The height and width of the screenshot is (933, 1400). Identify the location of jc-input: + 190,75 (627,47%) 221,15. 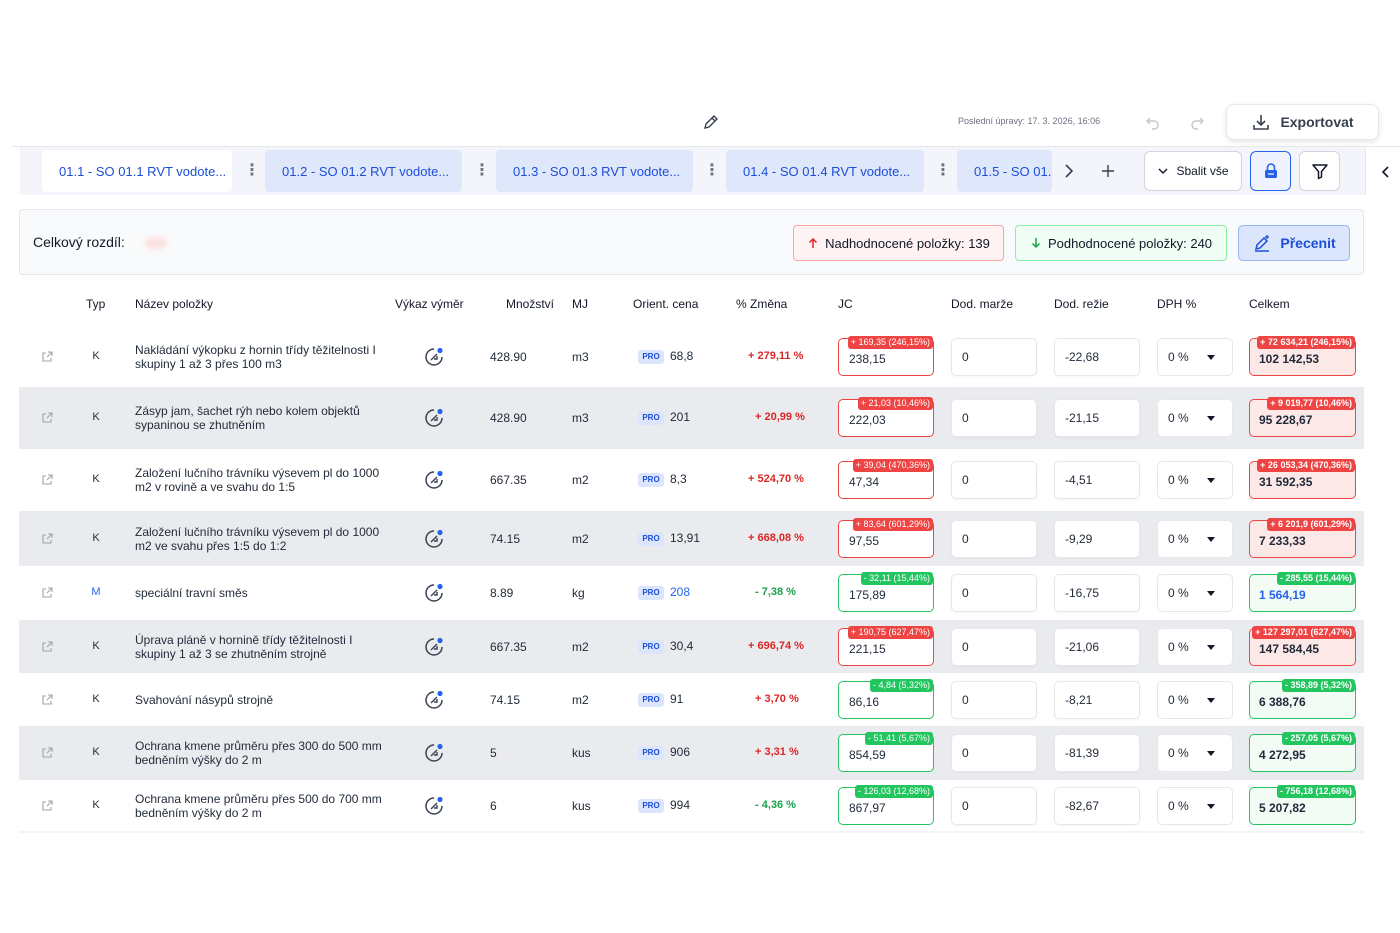
(886, 646).